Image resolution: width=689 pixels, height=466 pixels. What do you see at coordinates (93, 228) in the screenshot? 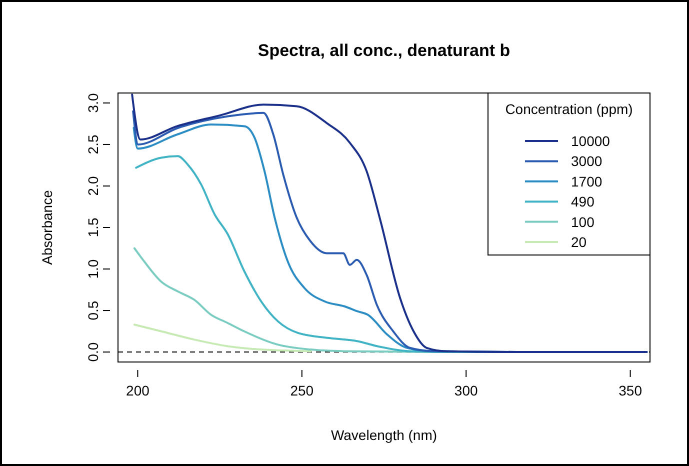
I see `y-tick-label: 1.5` at bounding box center [93, 228].